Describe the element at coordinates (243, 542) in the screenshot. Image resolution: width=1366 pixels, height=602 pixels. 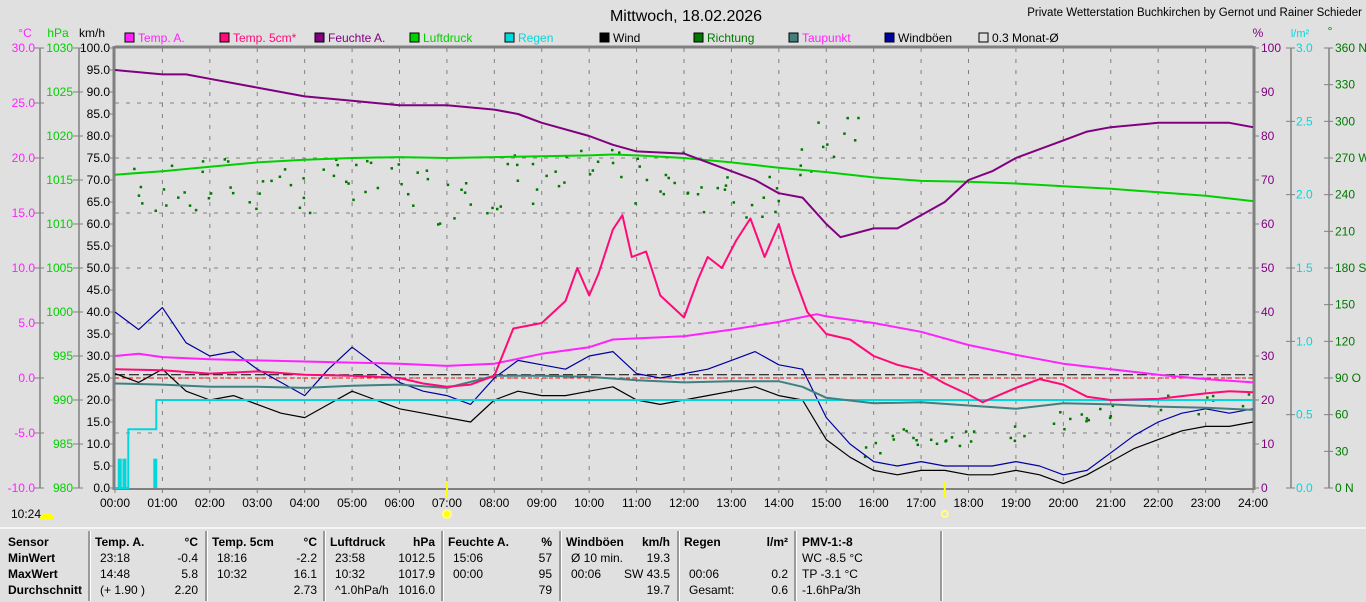
I see `column-header: Temp. 5cm` at that location.